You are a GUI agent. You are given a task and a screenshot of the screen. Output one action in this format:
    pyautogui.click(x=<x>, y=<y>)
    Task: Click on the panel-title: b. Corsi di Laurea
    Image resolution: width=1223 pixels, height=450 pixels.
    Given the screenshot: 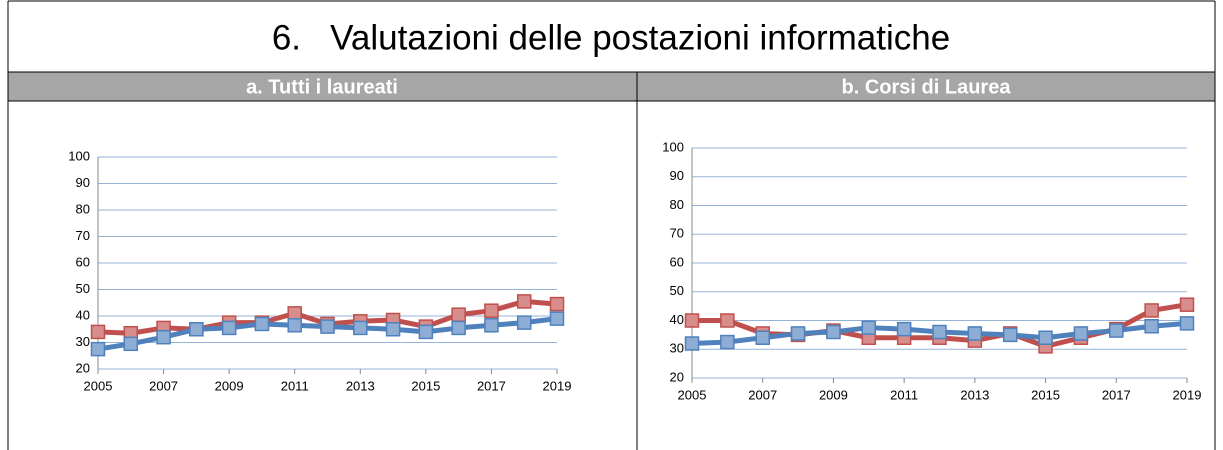 What is the action you would take?
    pyautogui.click(x=927, y=87)
    